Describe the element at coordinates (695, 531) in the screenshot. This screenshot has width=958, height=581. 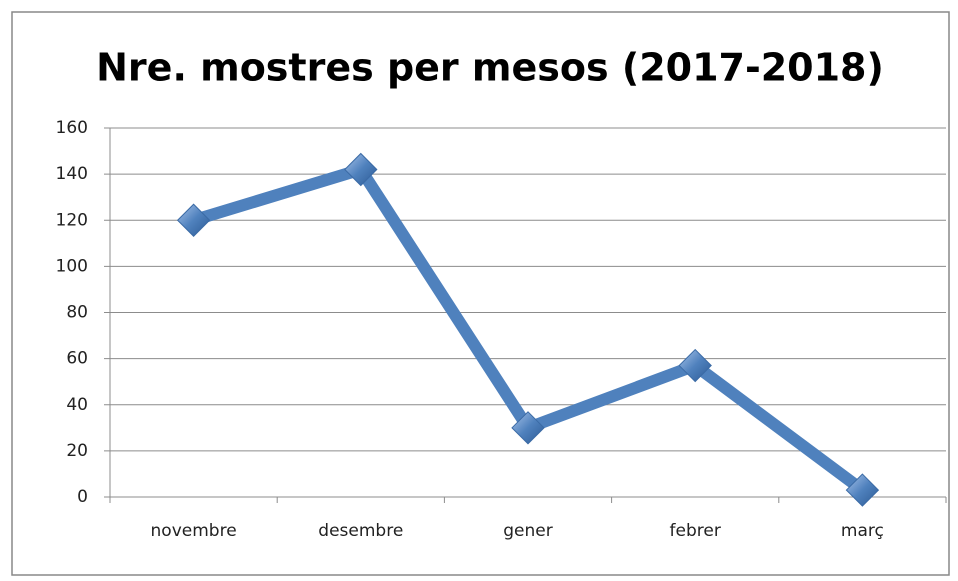
I see `x-tick-label: febrer` at that location.